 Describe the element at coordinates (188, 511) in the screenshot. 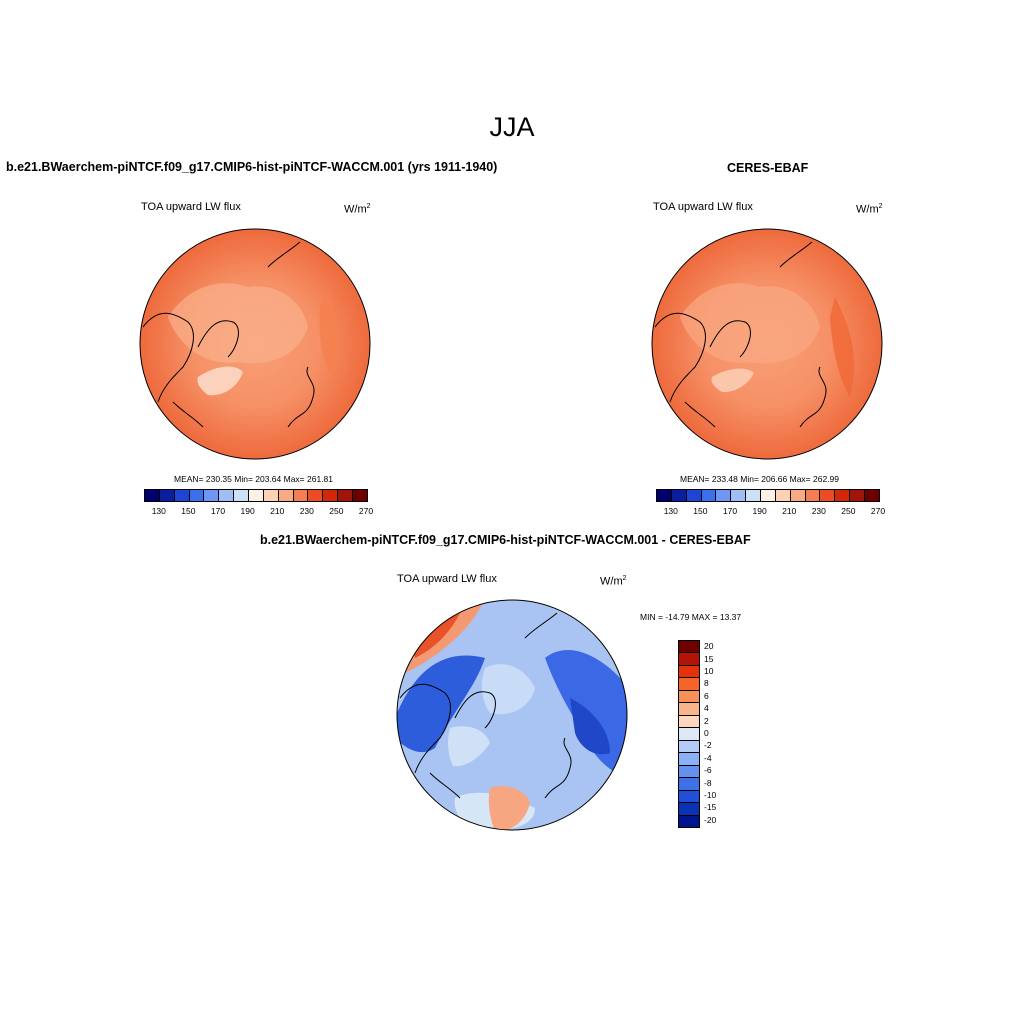

I see `colorbar-tick-label: 150` at that location.